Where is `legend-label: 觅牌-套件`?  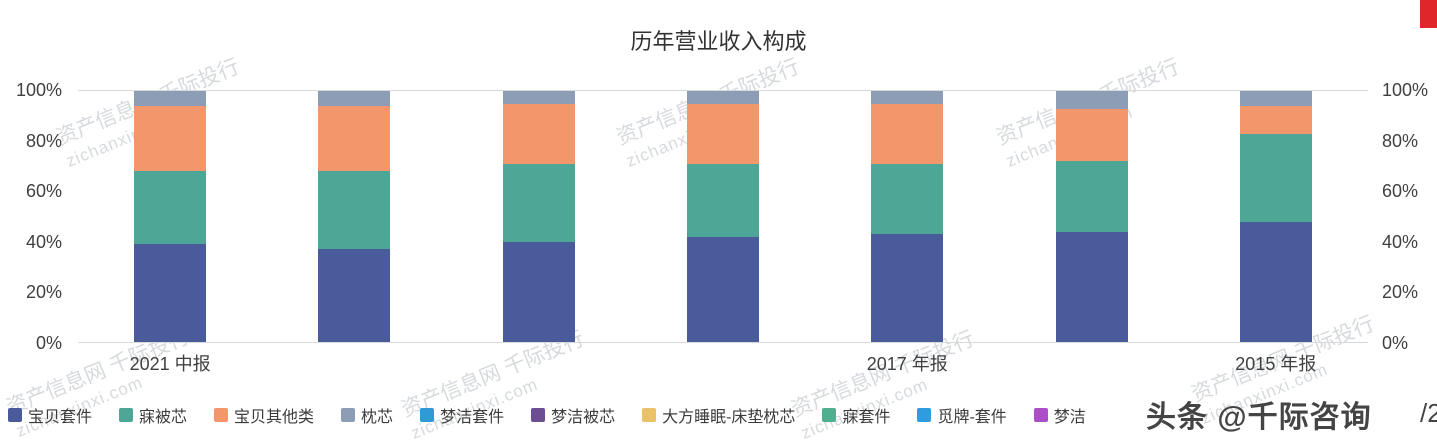 legend-label: 觅牌-套件 is located at coordinates (972, 417).